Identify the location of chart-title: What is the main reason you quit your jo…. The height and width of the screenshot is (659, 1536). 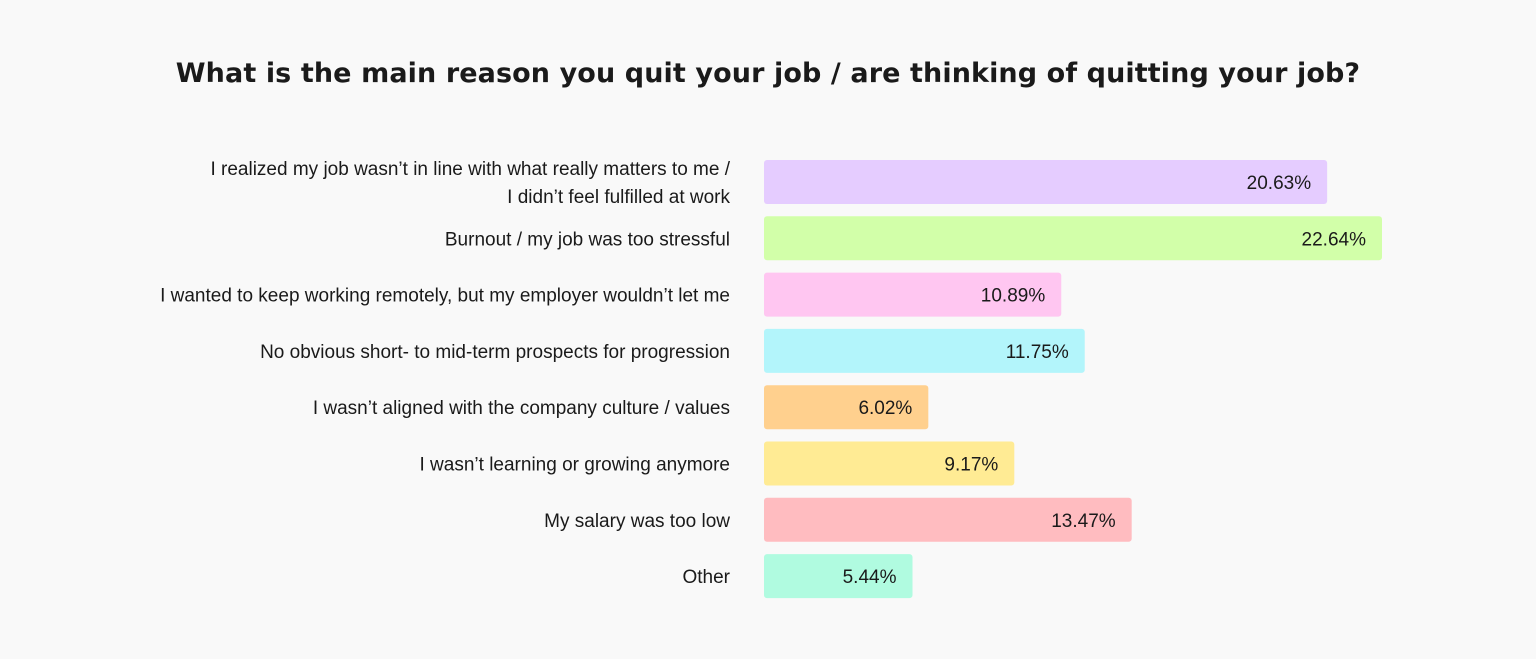
(768, 73).